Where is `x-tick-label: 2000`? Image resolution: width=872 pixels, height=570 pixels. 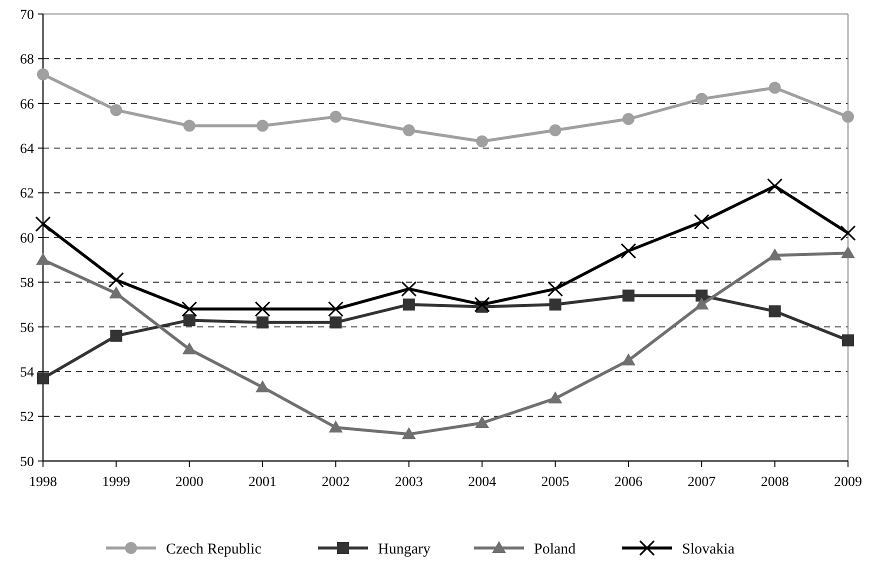 x-tick-label: 2000 is located at coordinates (189, 482).